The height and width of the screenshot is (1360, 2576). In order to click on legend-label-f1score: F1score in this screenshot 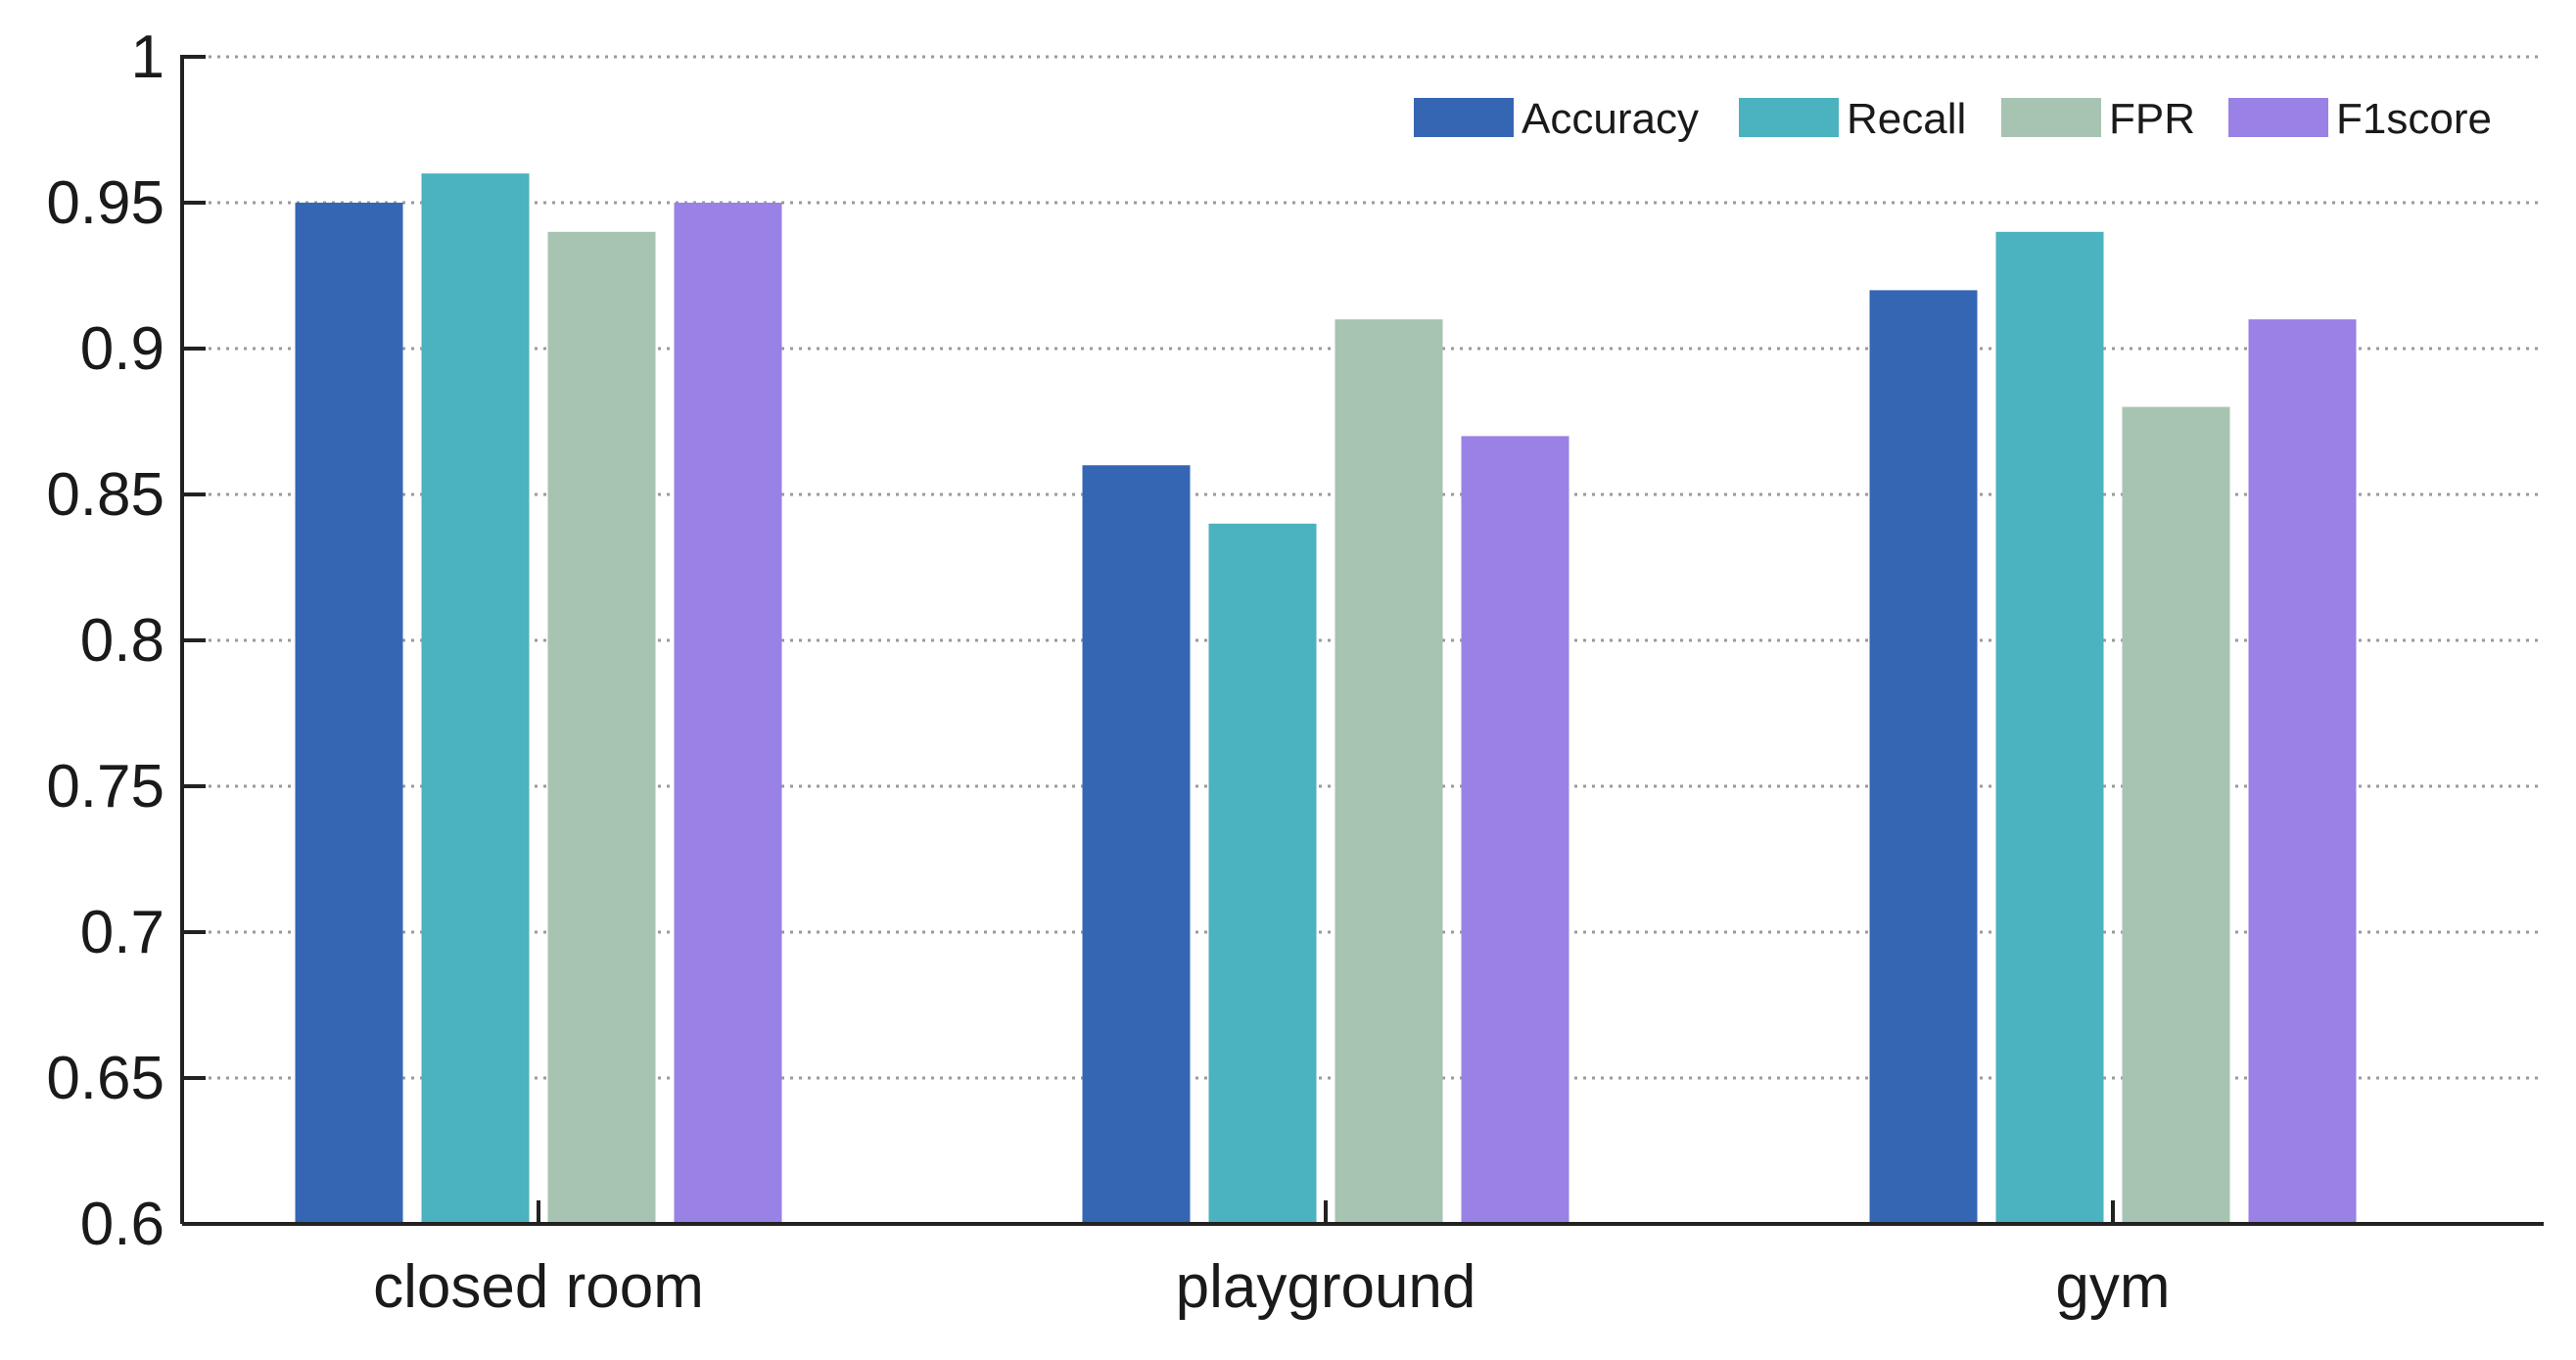, I will do `click(2414, 119)`.